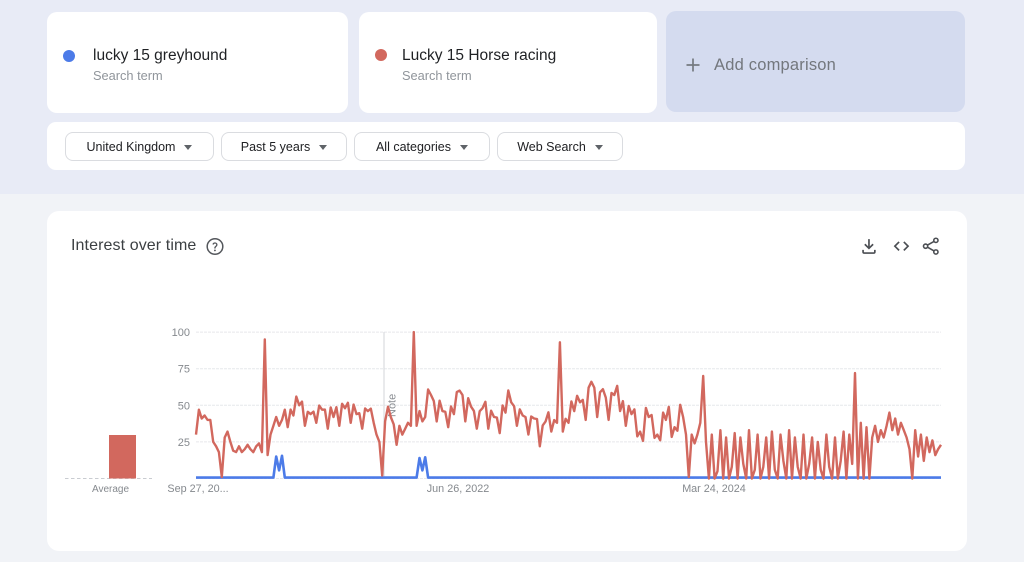 This screenshot has width=1024, height=562. I want to click on svg-text: 75, so click(184, 370).